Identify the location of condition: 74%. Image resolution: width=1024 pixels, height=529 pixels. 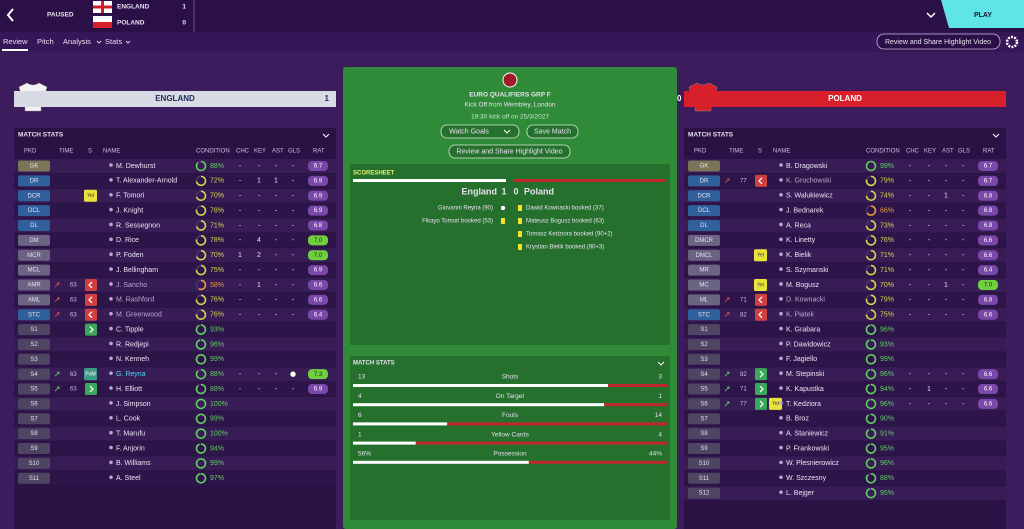
(887, 196).